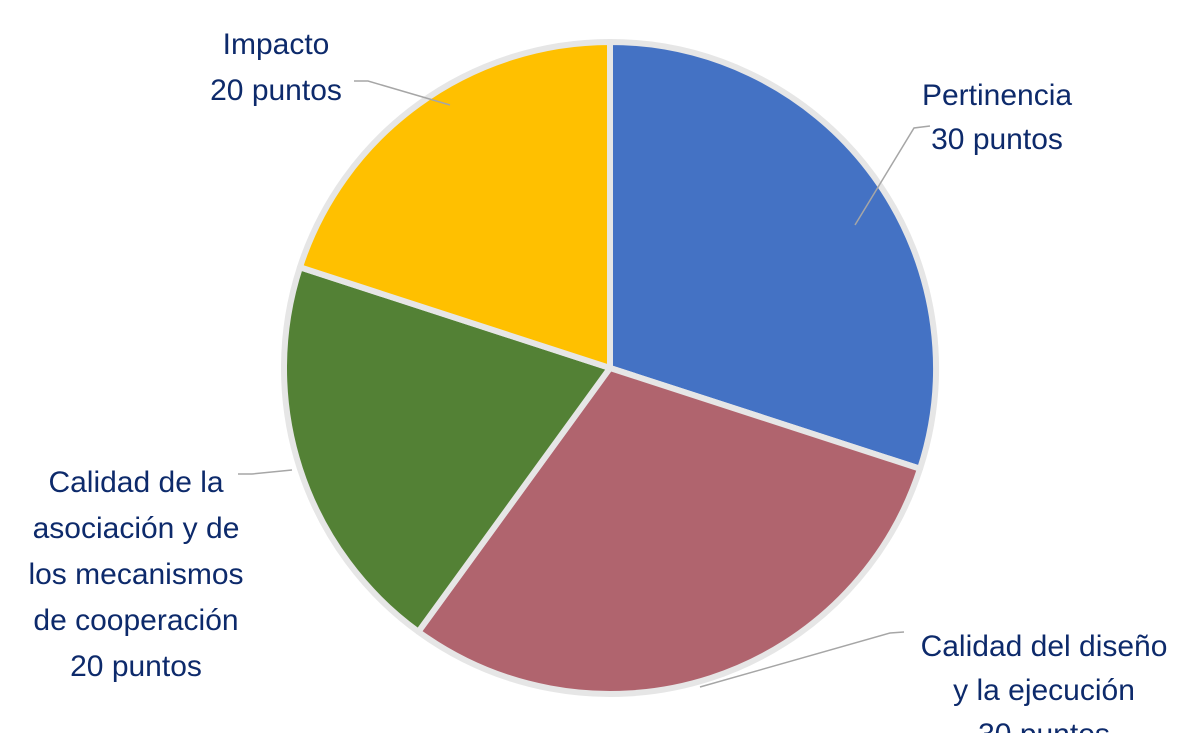  What do you see at coordinates (1044, 646) in the screenshot?
I see `slice-label-line: Calidad del diseño` at bounding box center [1044, 646].